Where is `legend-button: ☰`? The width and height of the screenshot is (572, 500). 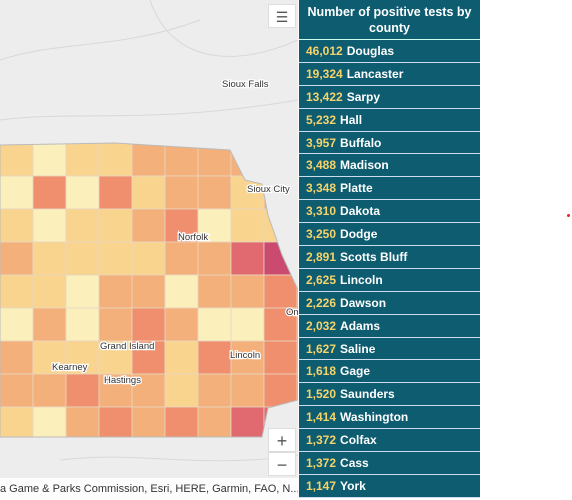 legend-button: ☰ is located at coordinates (282, 16).